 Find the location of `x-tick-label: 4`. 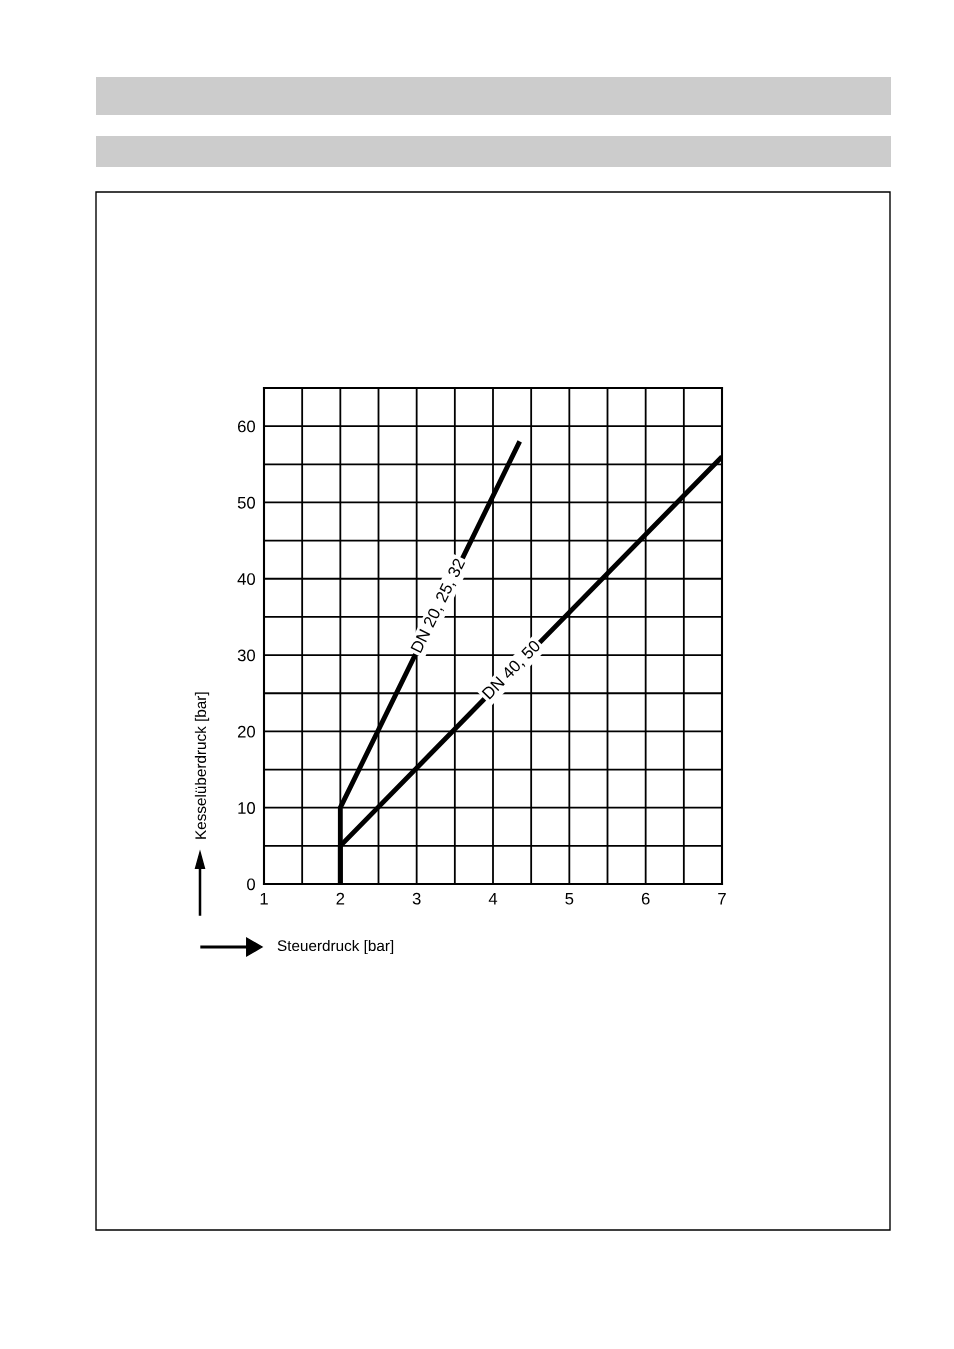

x-tick-label: 4 is located at coordinates (493, 898).